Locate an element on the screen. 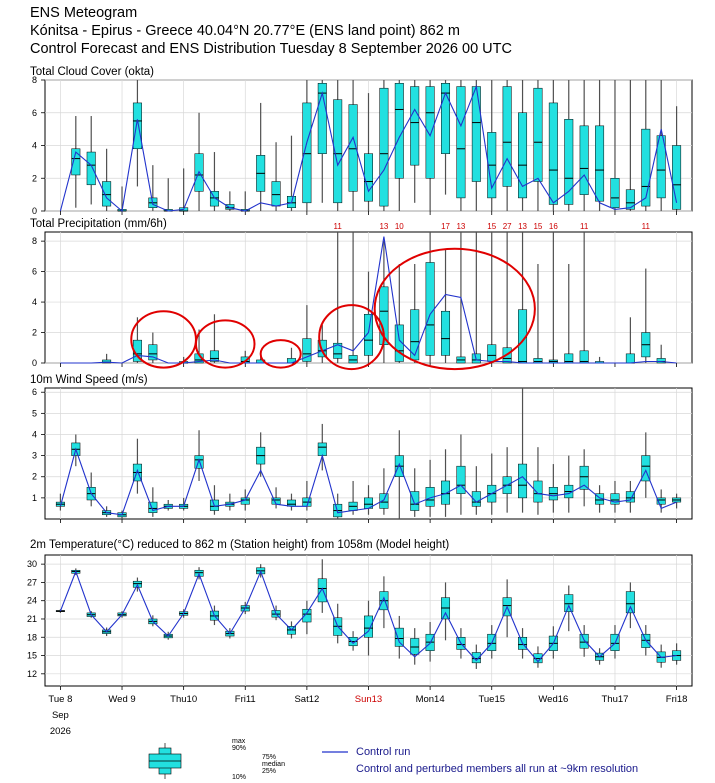  cloud-panel-title: Total Cloud Cover (okta) is located at coordinates (92, 72).